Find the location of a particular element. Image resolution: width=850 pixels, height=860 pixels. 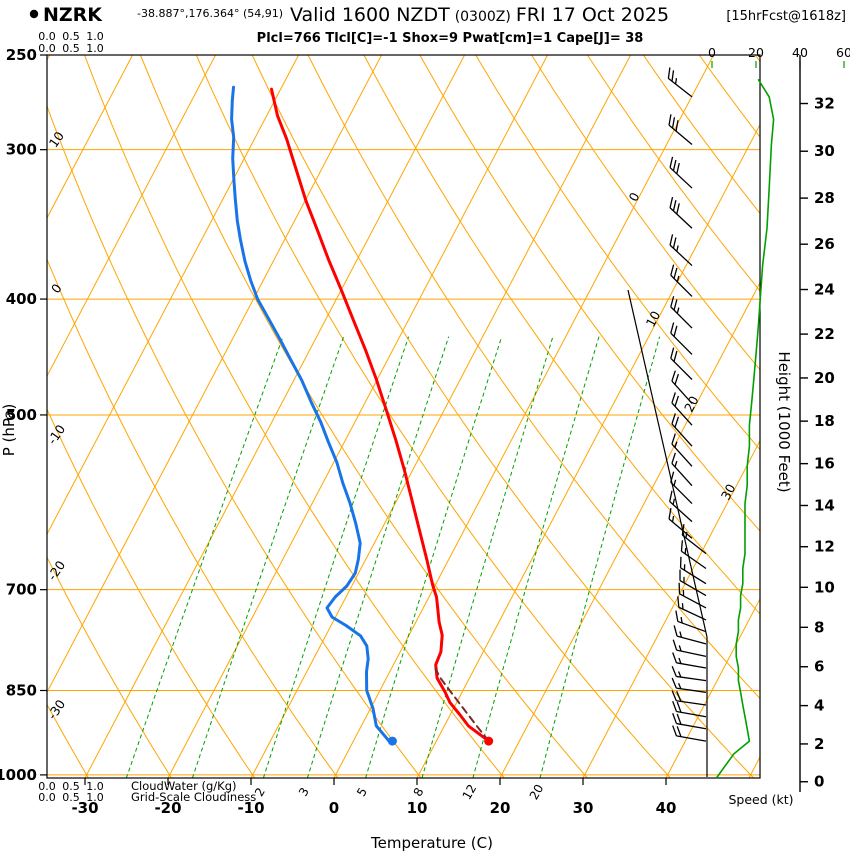

mixing-ratio-label: 20 is located at coordinates (537, 792).